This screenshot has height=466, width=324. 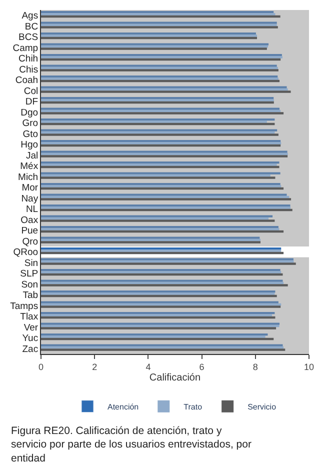 What do you see at coordinates (31, 91) in the screenshot?
I see `y-tick-label: Col` at bounding box center [31, 91].